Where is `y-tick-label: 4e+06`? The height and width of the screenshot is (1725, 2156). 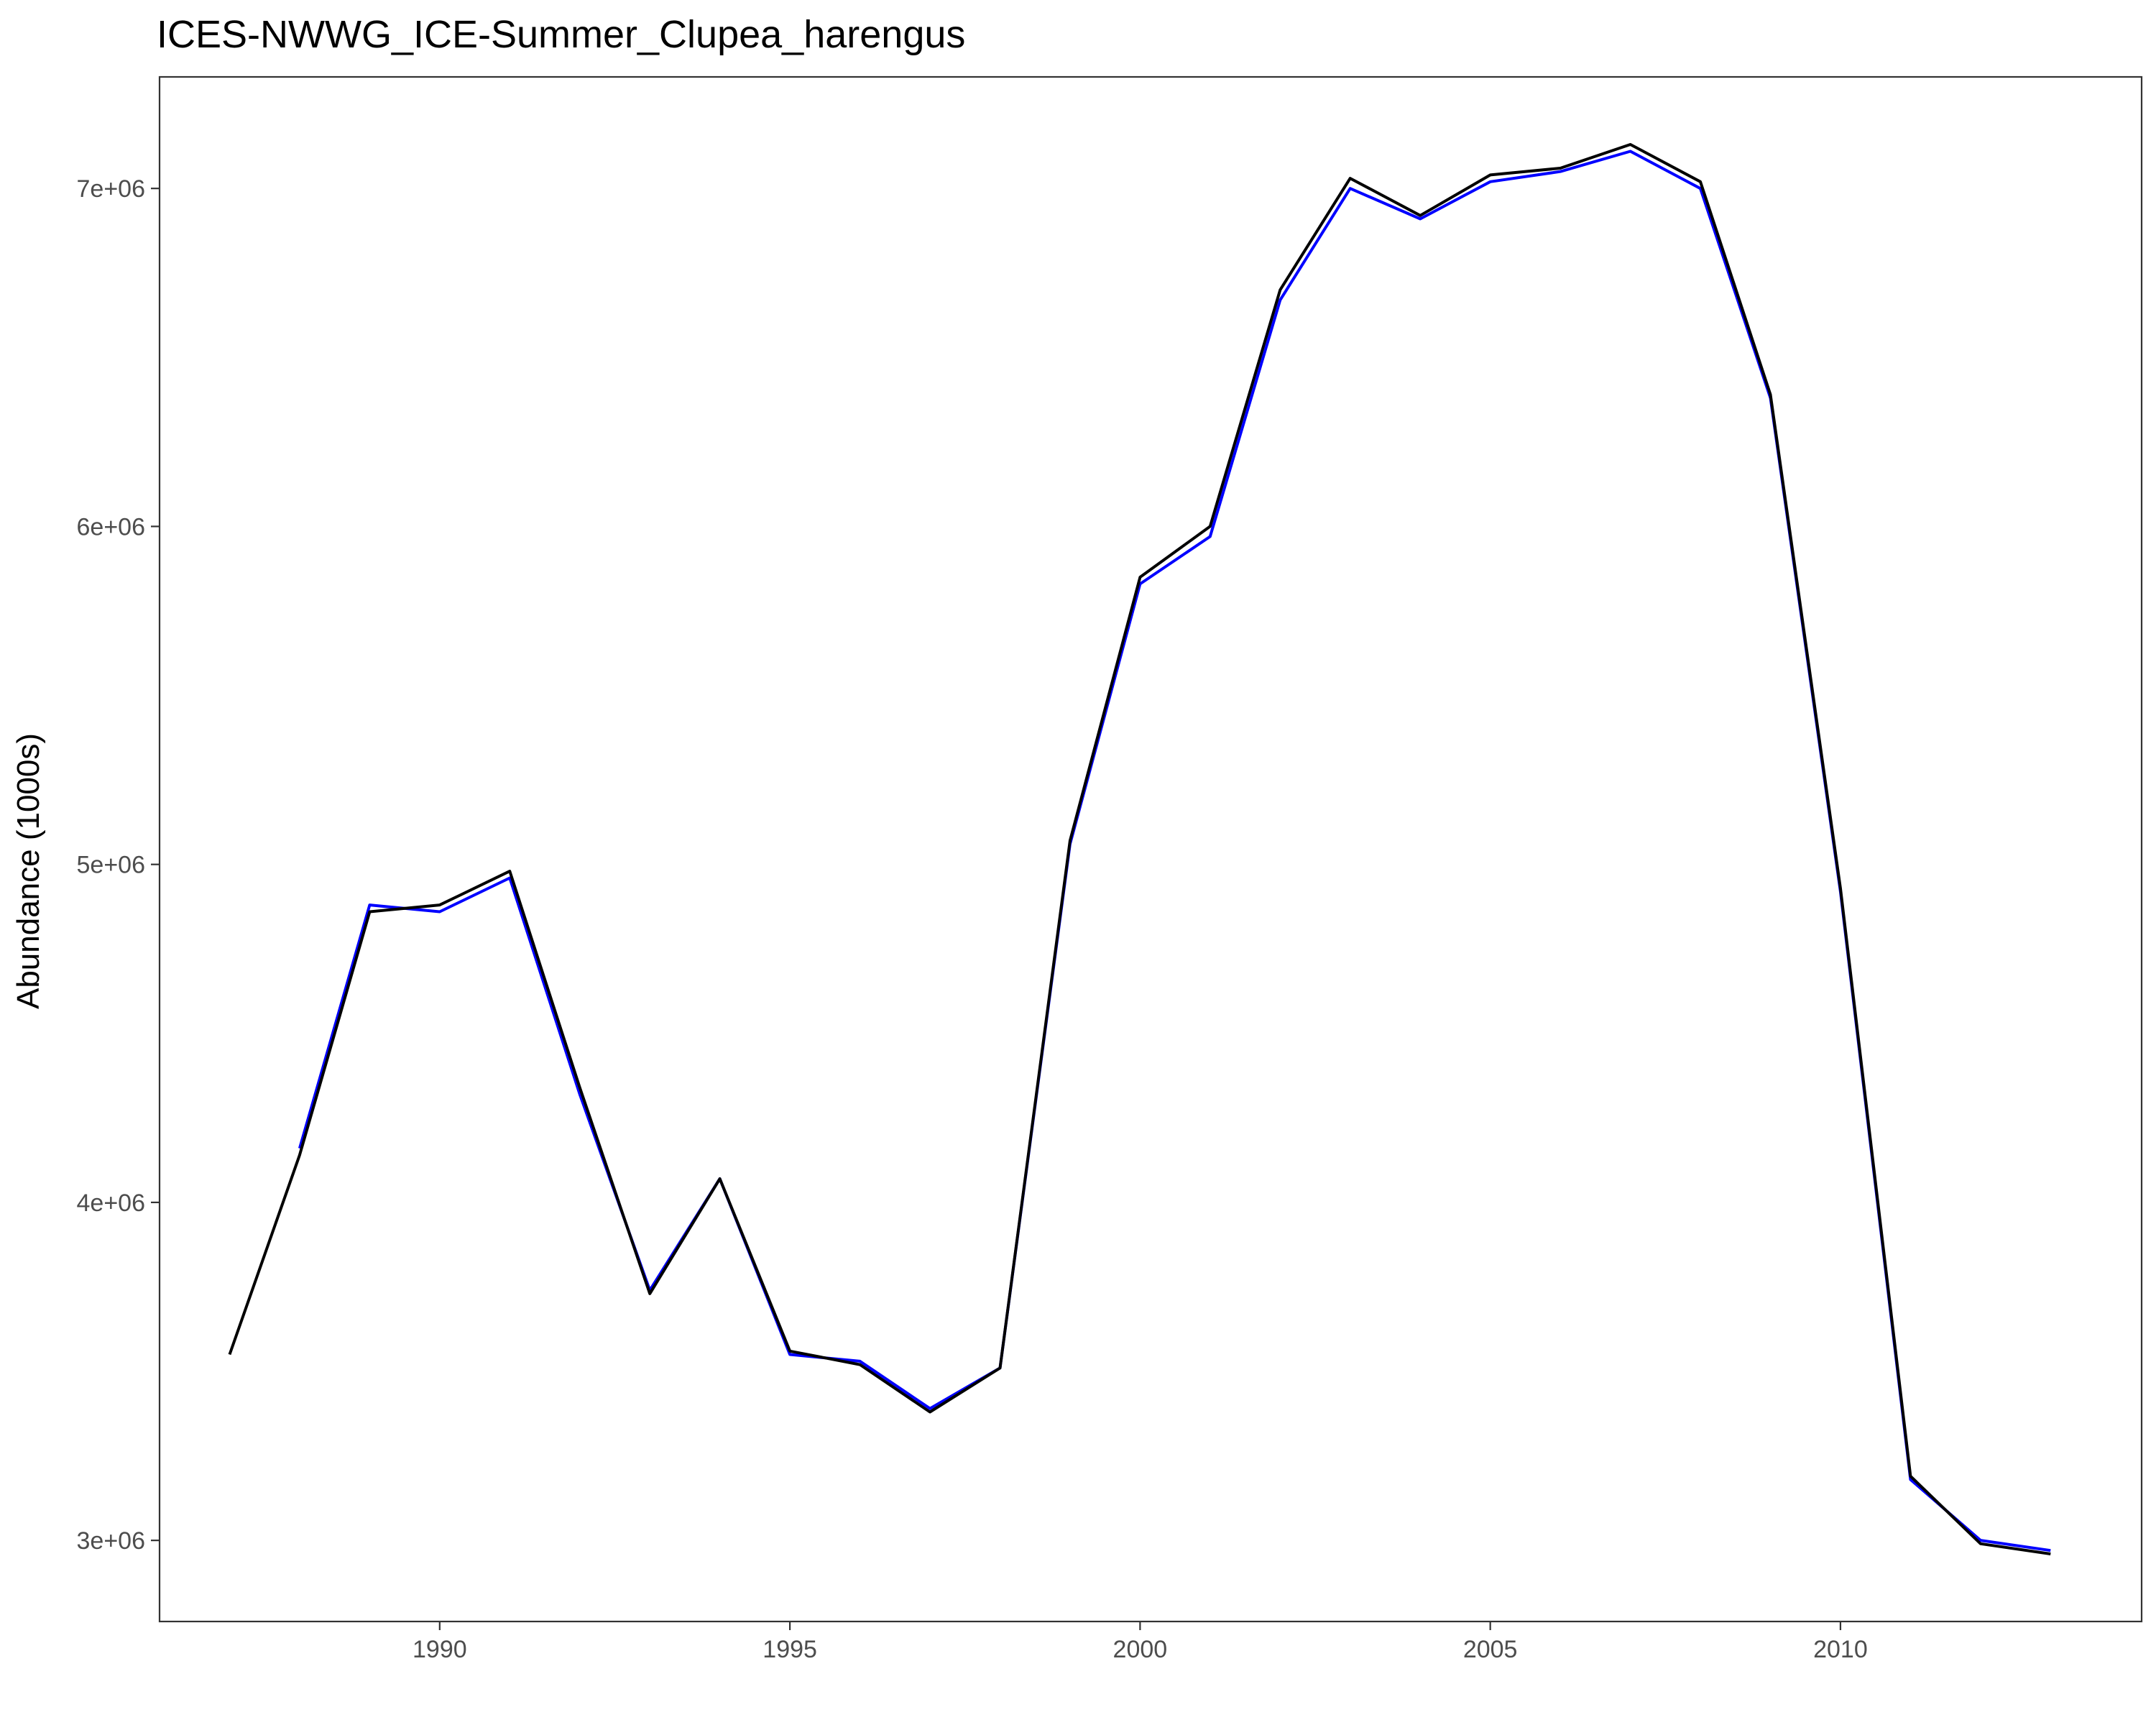
y-tick-label: 4e+06 is located at coordinates (111, 1203).